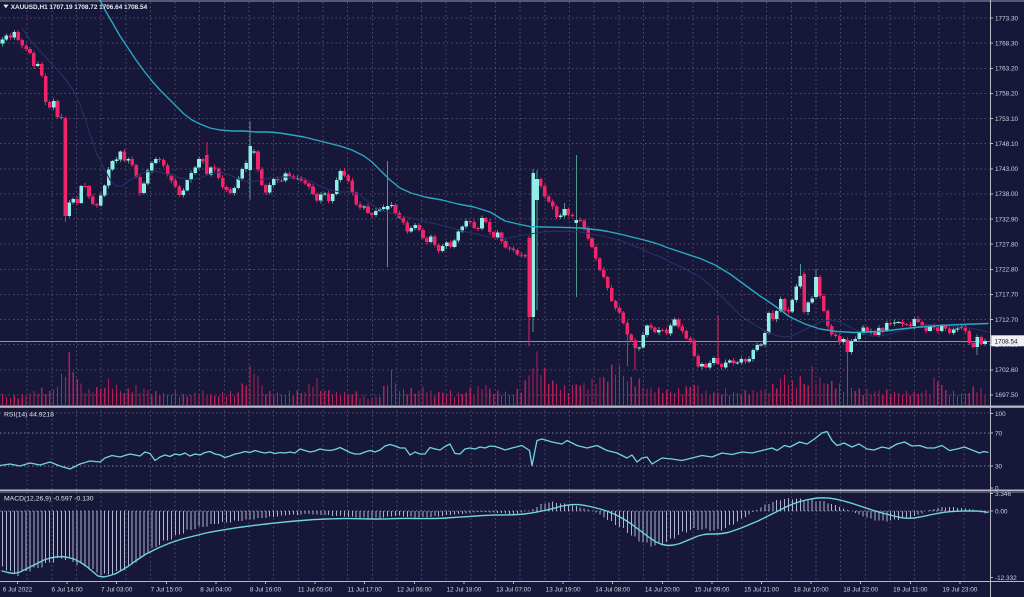  Describe the element at coordinates (1007, 395) in the screenshot. I see `svg-text: 1697.50` at that location.